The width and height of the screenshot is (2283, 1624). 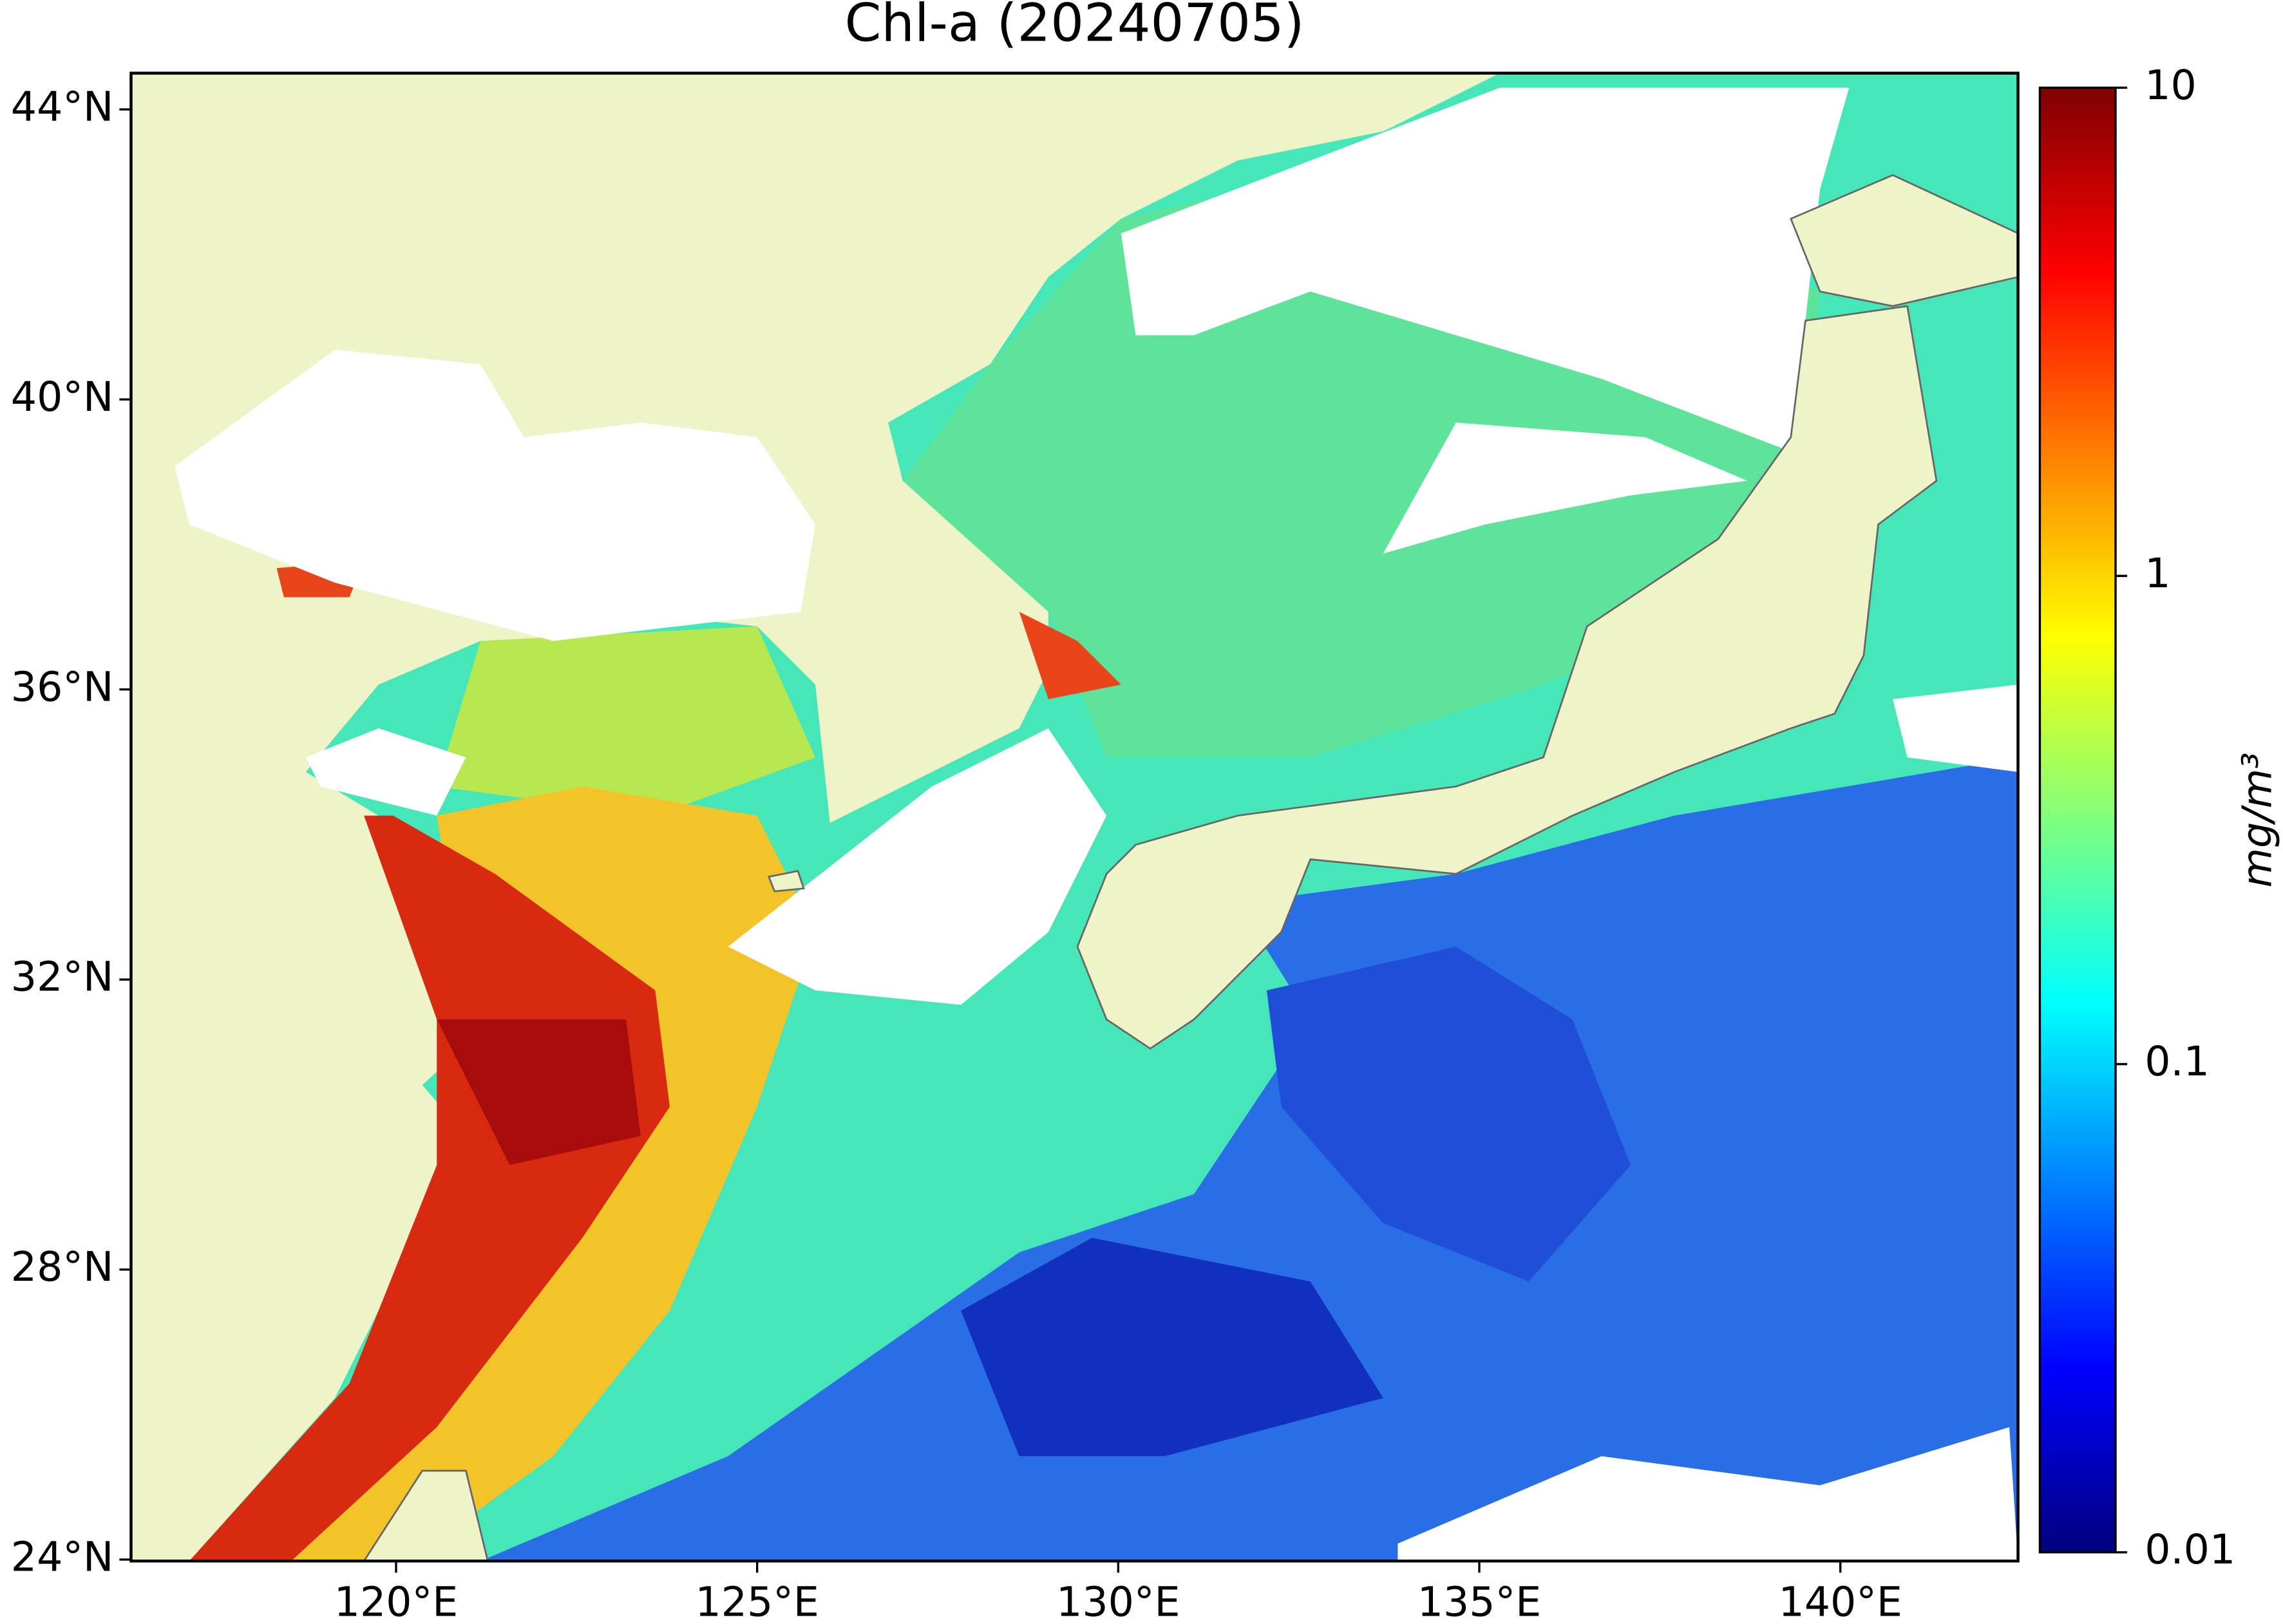 I want to click on y-tick-label: 36°N, so click(x=62, y=687).